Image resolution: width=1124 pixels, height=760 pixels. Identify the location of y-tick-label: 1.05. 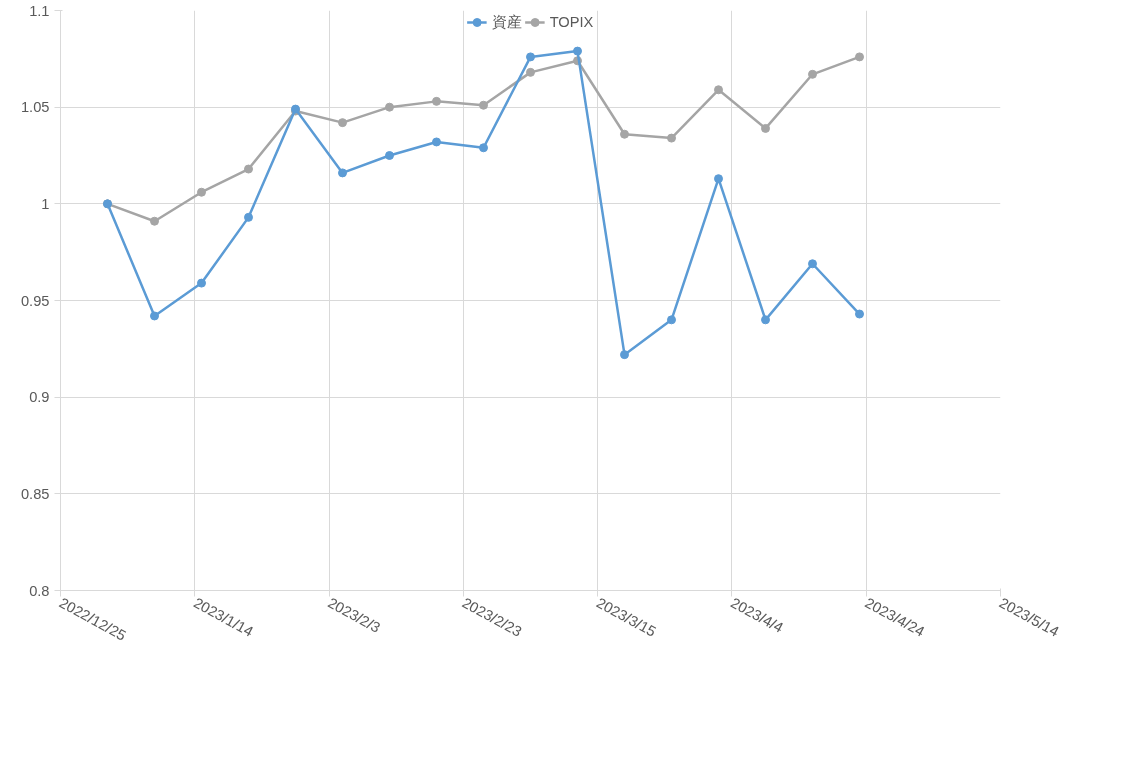
(35, 107).